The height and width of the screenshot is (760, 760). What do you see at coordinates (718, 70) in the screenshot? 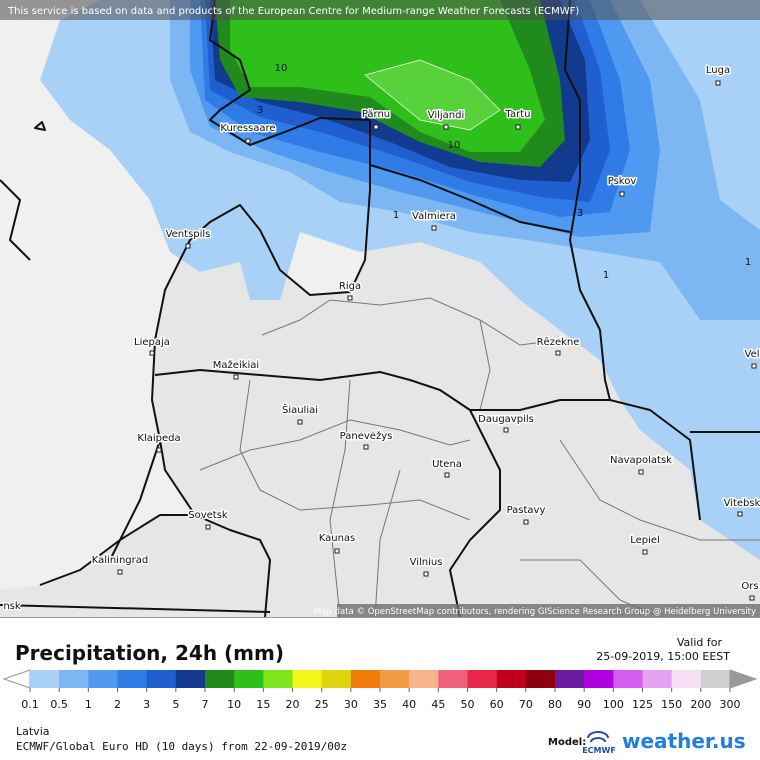
I see `city-label: Luga` at bounding box center [718, 70].